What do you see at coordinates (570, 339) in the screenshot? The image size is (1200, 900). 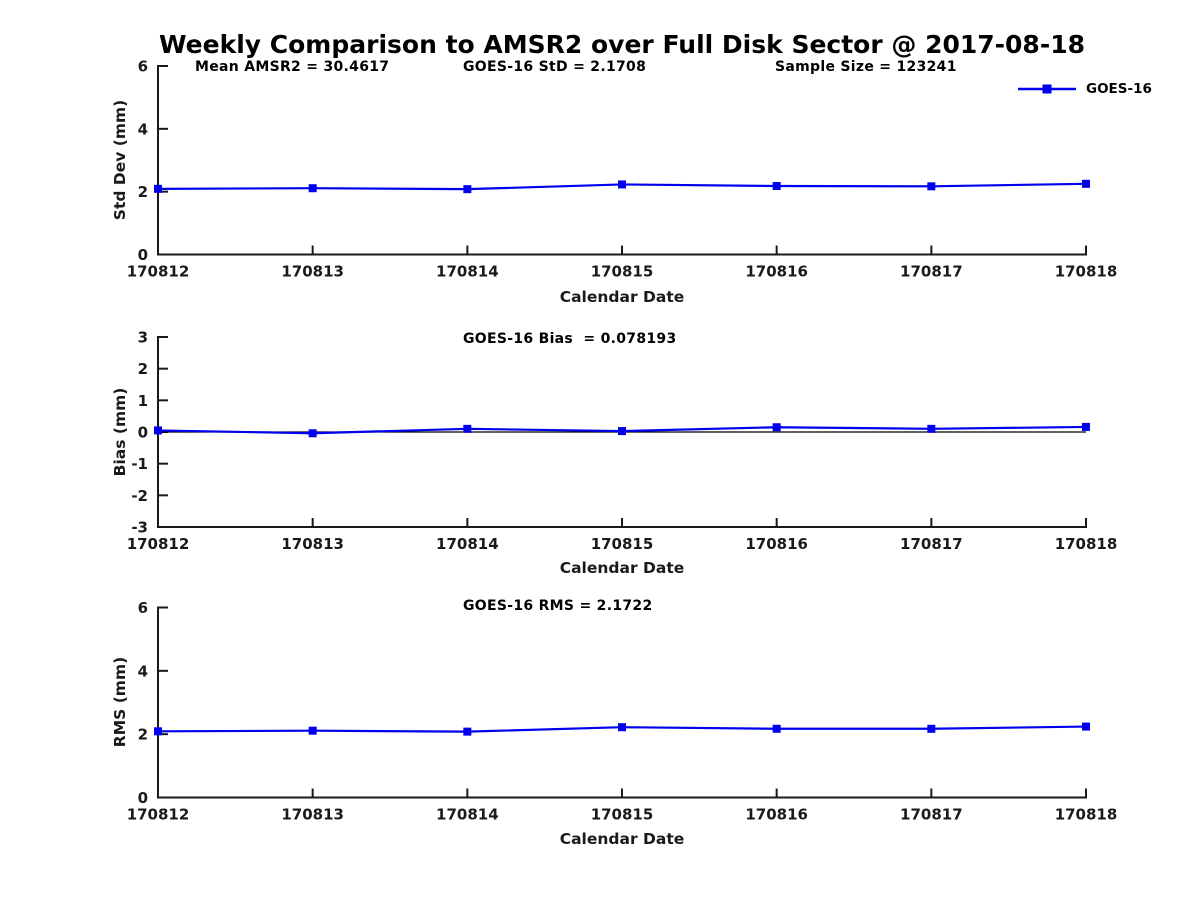 I see `annotation-goes16-bias: GOES-16 Bias = 0.078193` at bounding box center [570, 339].